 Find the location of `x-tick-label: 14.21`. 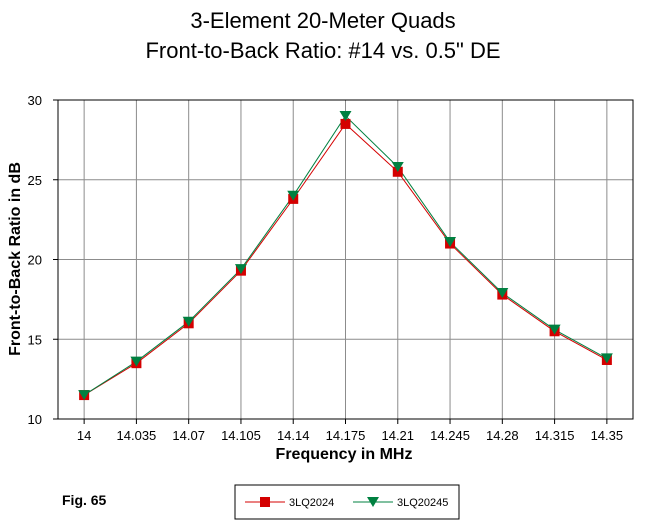

x-tick-label: 14.21 is located at coordinates (397, 435).